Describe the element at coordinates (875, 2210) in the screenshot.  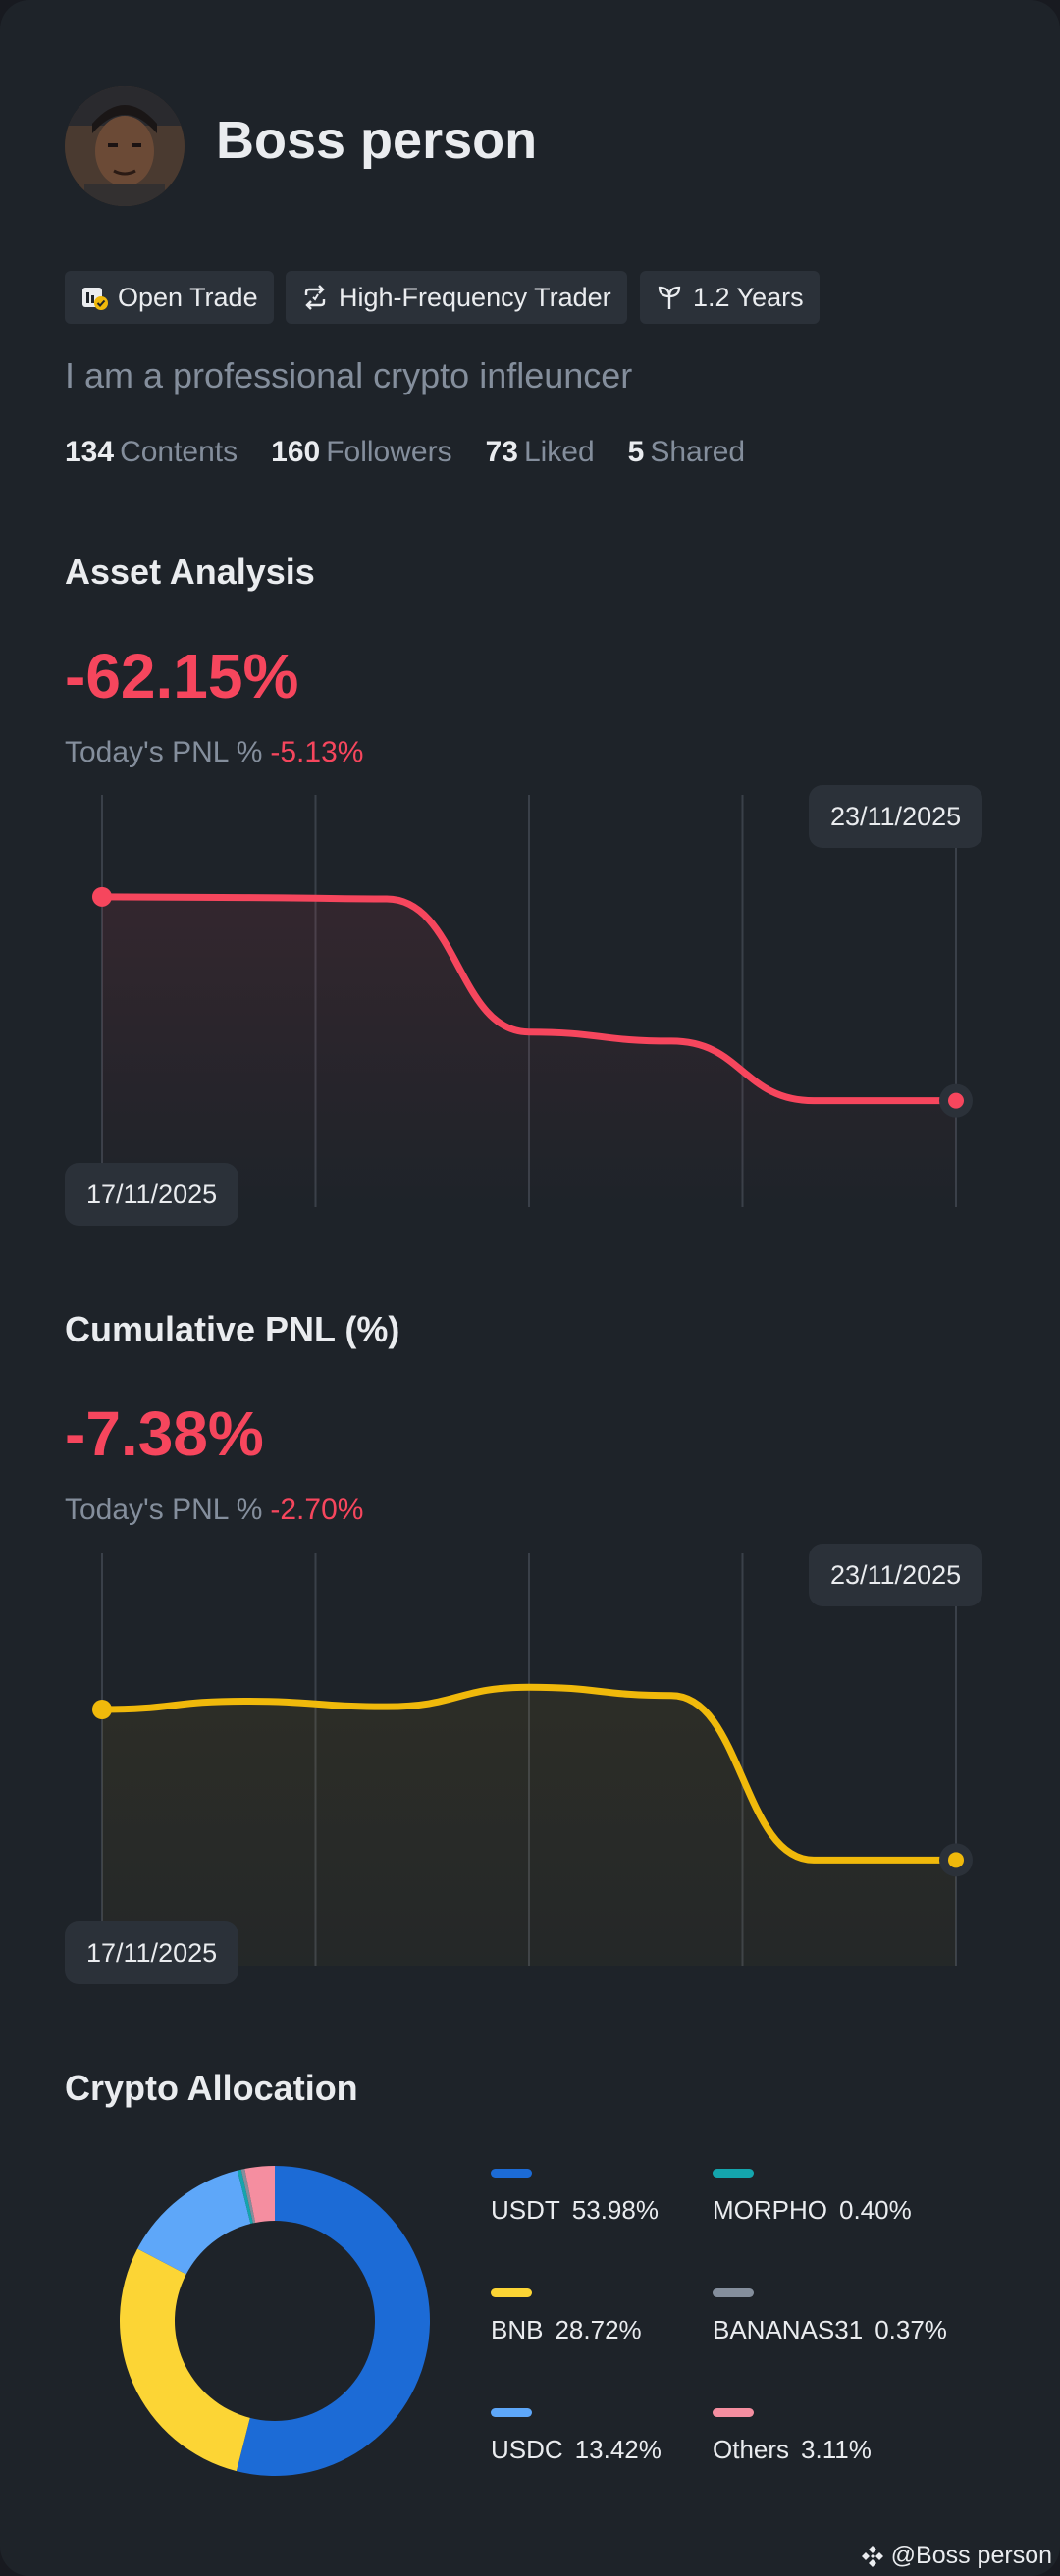
I see `legend-pct: 0.40%` at that location.